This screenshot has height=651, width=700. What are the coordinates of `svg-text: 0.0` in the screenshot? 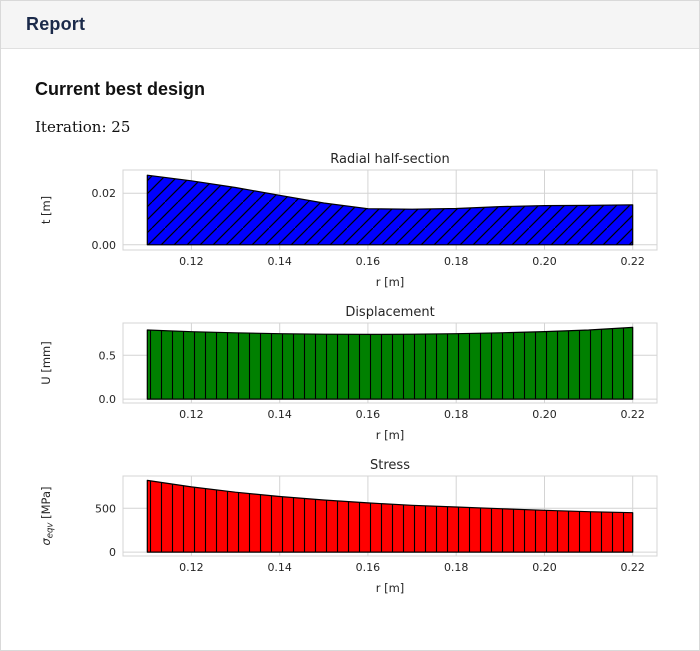 It's located at (108, 399).